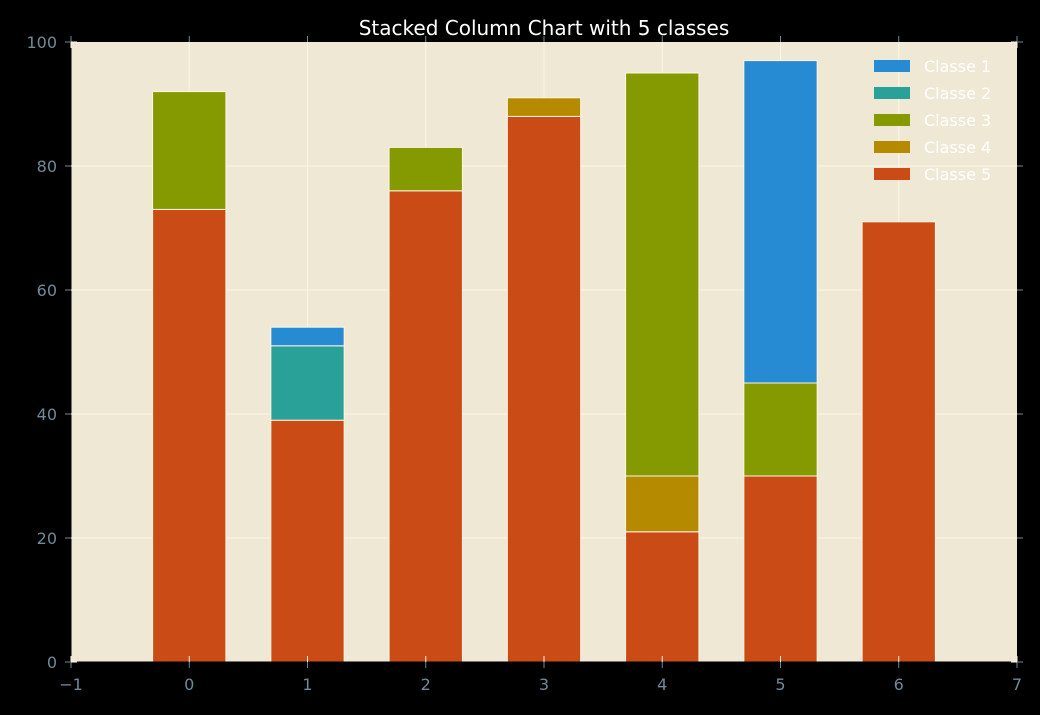 The height and width of the screenshot is (715, 1040). Describe the element at coordinates (189, 684) in the screenshot. I see `x-tick-label: 0` at that location.